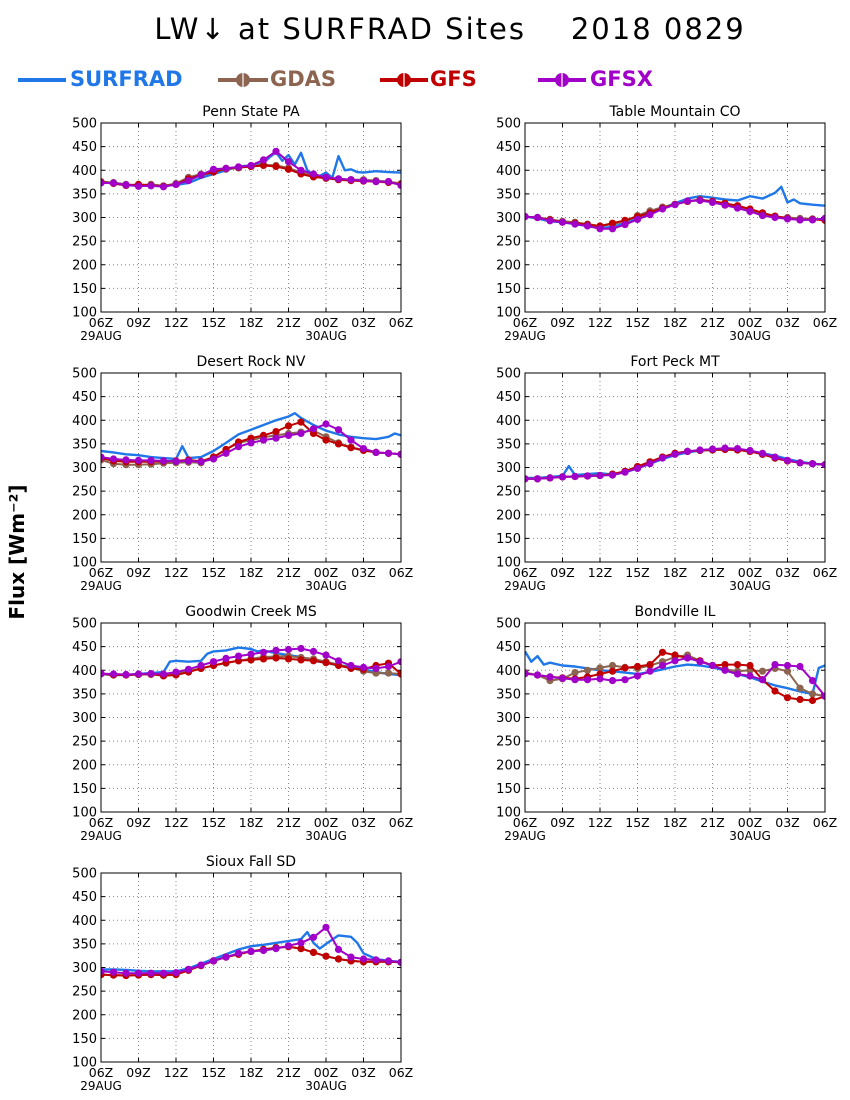  What do you see at coordinates (101, 836) in the screenshot?
I see `date-label-goodwin-creek-ms-0: 29AUG` at bounding box center [101, 836].